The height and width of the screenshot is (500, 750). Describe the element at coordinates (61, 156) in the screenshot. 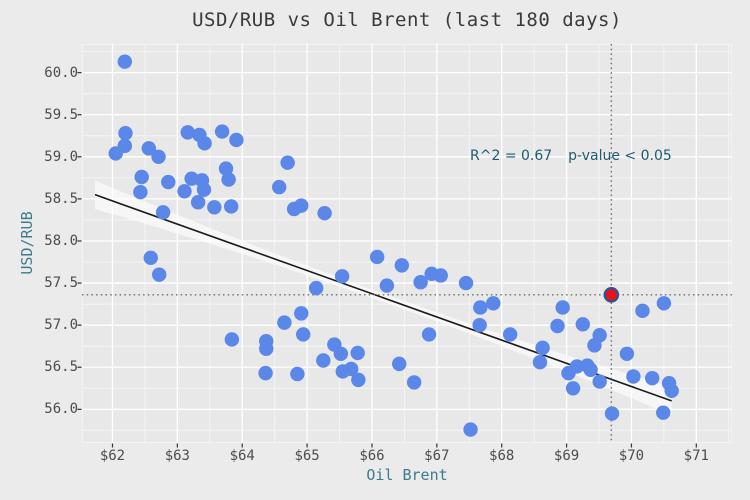

I see `y-tick-label: 59.0` at that location.